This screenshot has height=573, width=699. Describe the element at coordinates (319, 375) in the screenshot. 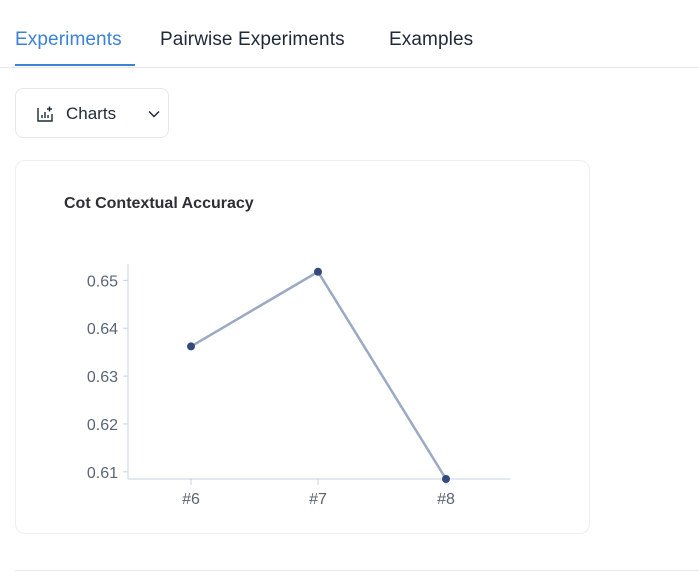

I see `series-line` at that location.